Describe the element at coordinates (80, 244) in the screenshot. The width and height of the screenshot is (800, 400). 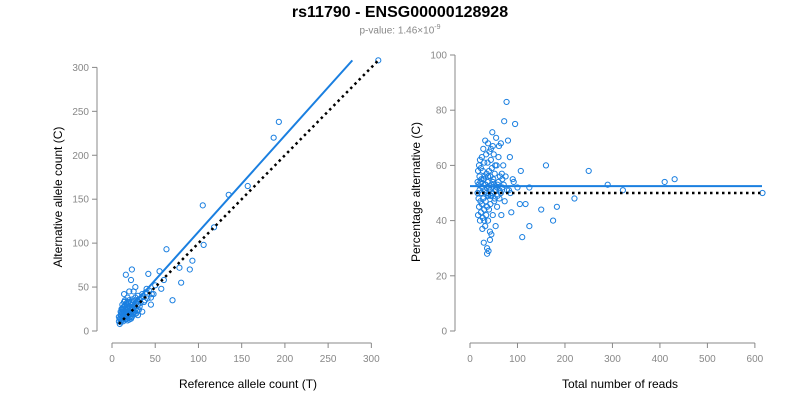
I see `y-tick-label: 100` at that location.